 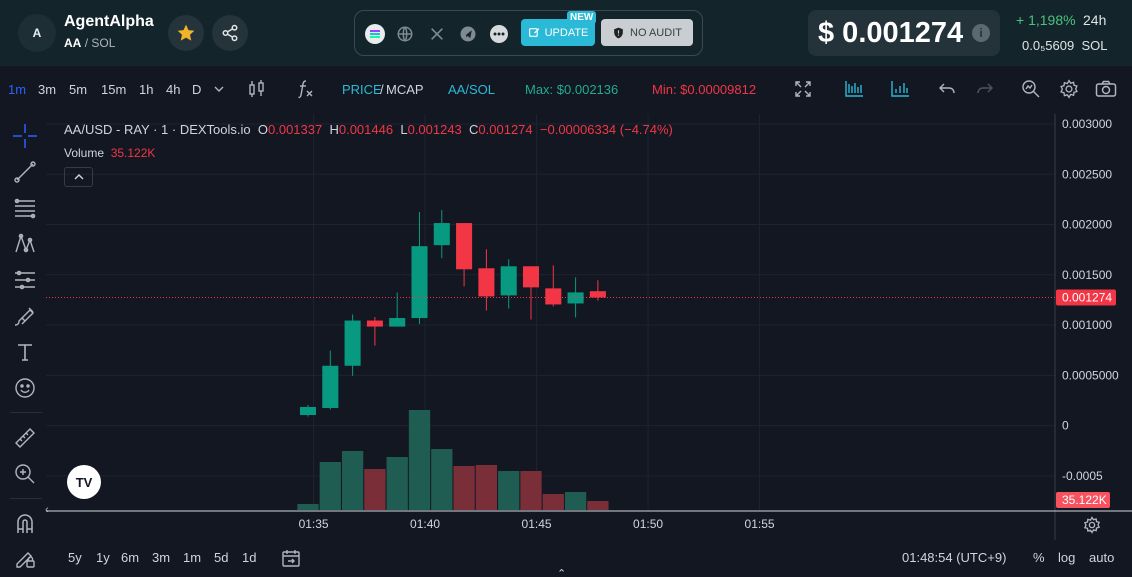 I want to click on magnet-tool, so click(x=25, y=524).